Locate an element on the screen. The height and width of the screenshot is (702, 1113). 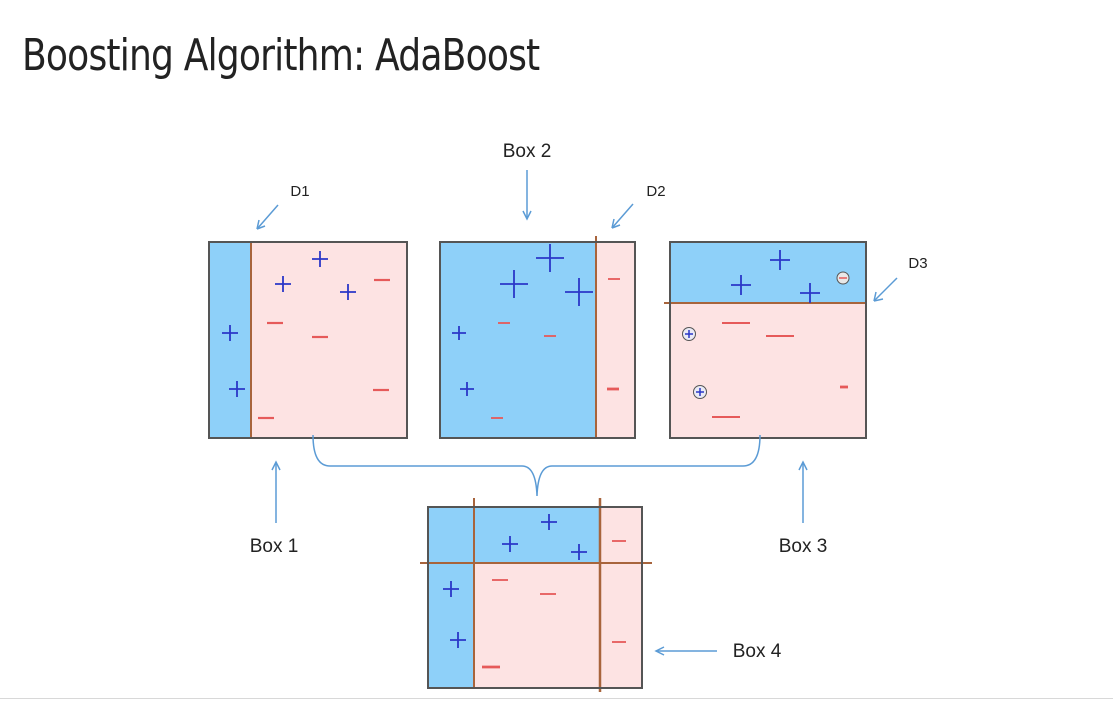
box-4-label: Box 4 is located at coordinates (757, 651).